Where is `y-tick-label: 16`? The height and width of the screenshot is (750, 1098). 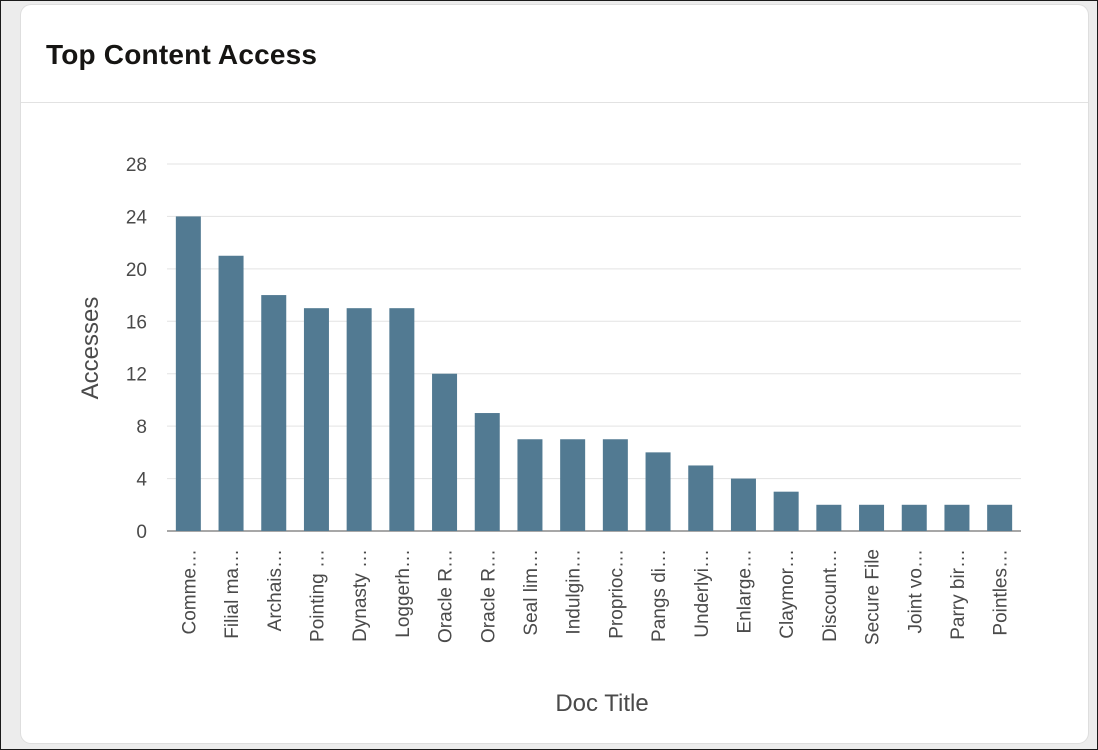
y-tick-label: 16 is located at coordinates (136, 322).